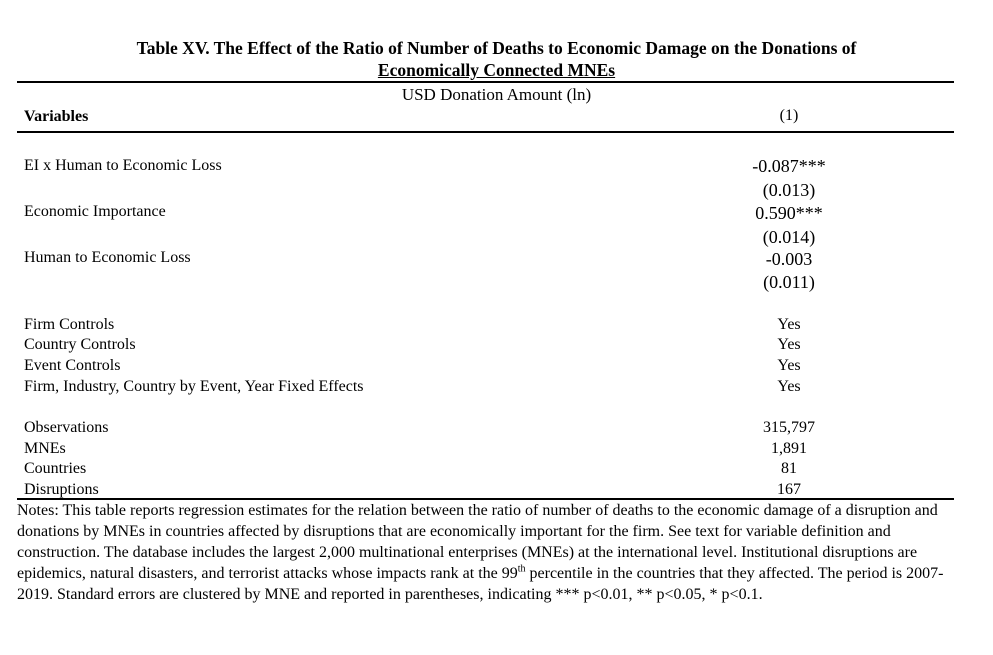 The height and width of the screenshot is (655, 993). Describe the element at coordinates (66, 427) in the screenshot. I see `stat-row-label: Observations` at that location.